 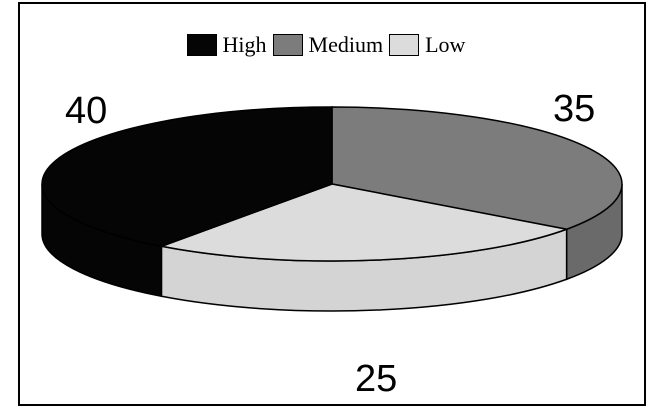 I want to click on pie-slice-medium, so click(x=477, y=168).